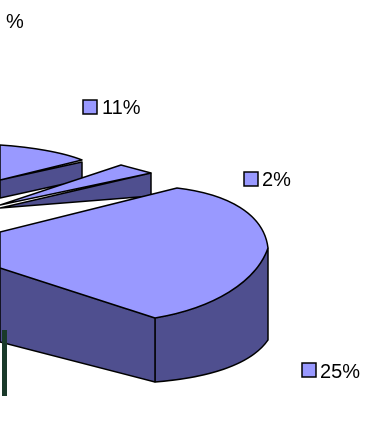  I want to click on data-label-25-text: 25%, so click(340, 372).